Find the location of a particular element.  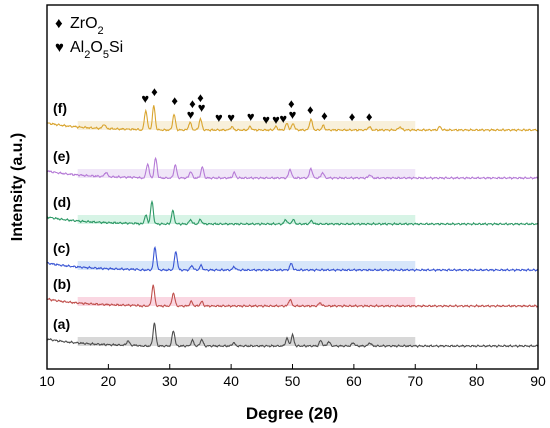

x-axis-ticks: 10 20 30 40 50 60 70 80 90 is located at coordinates (292, 376).